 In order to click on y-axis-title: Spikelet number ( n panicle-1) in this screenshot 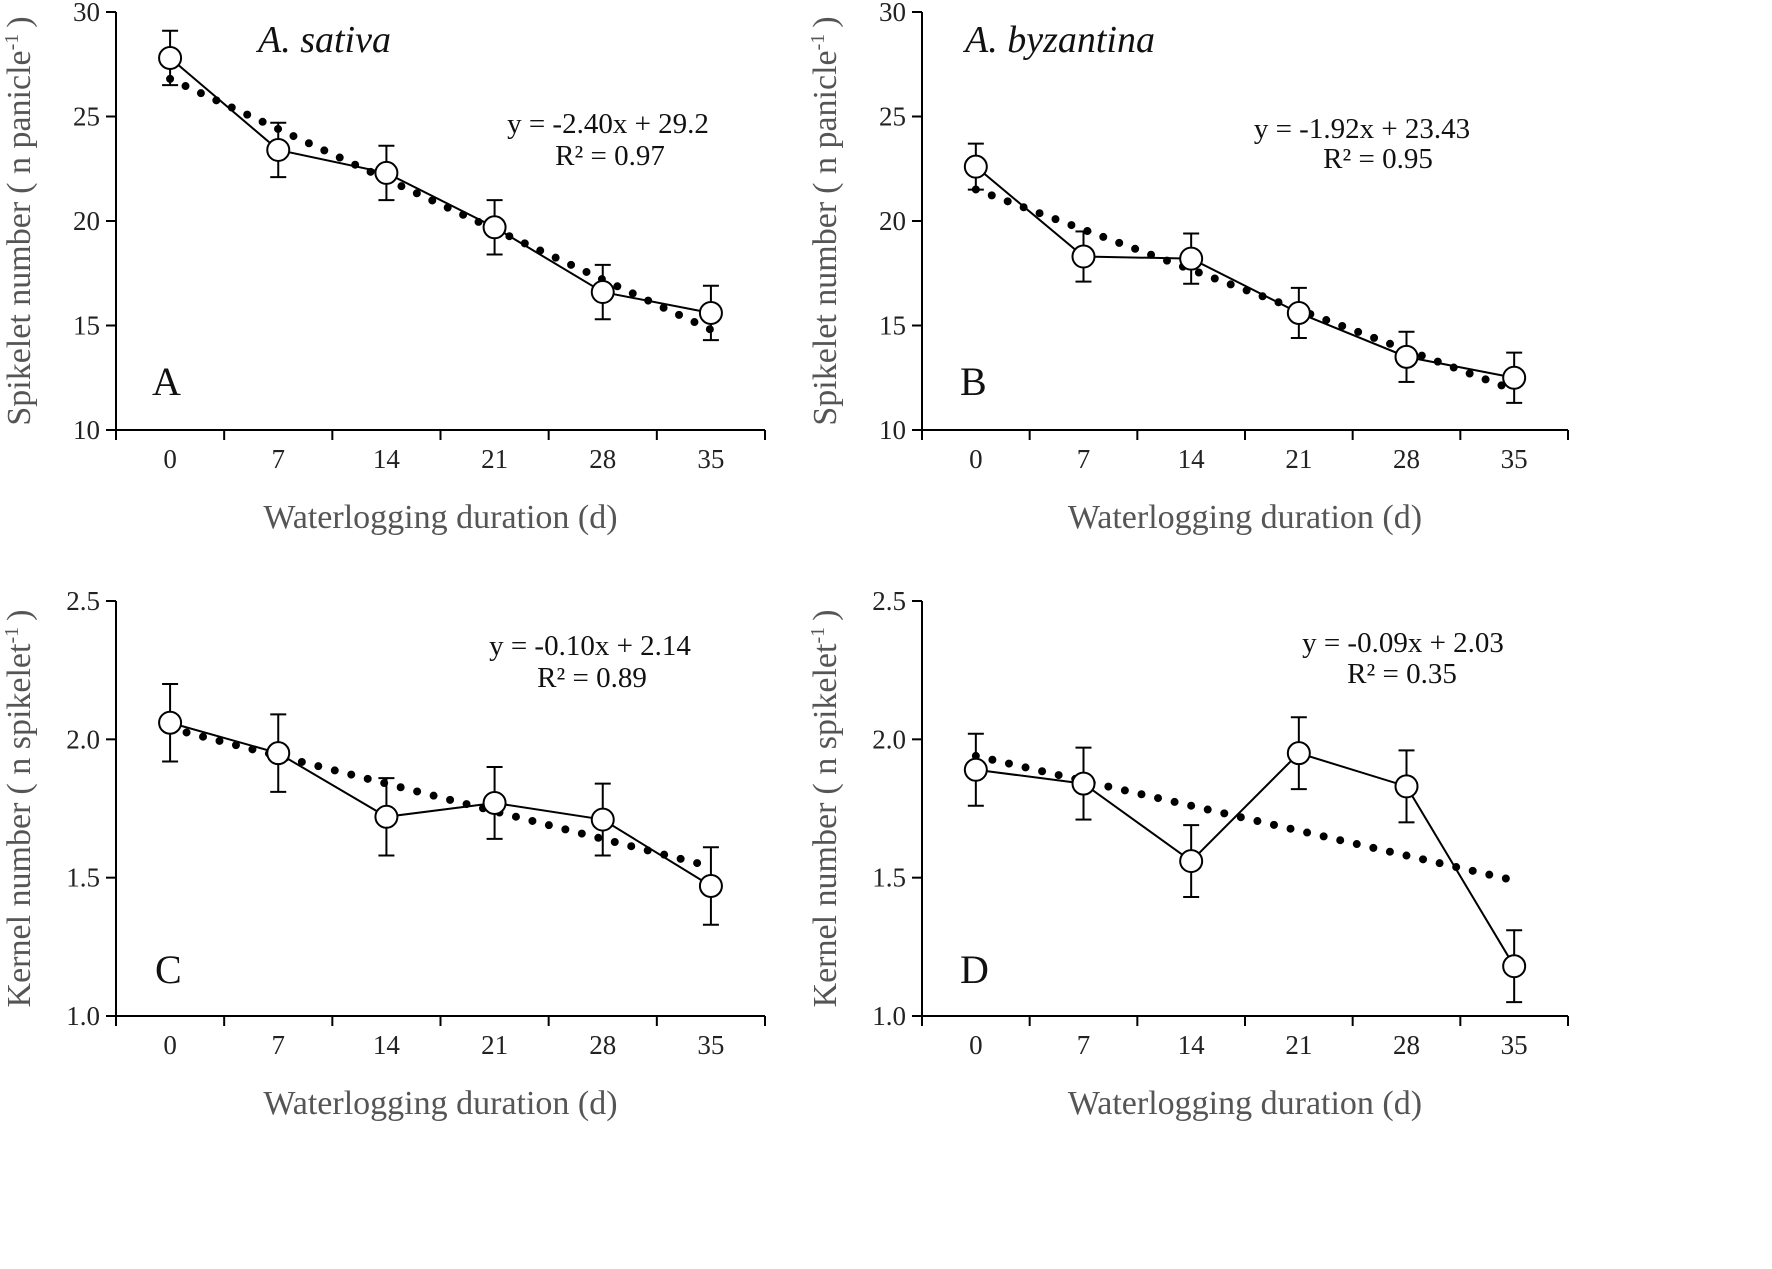, I will do `click(825, 220)`.